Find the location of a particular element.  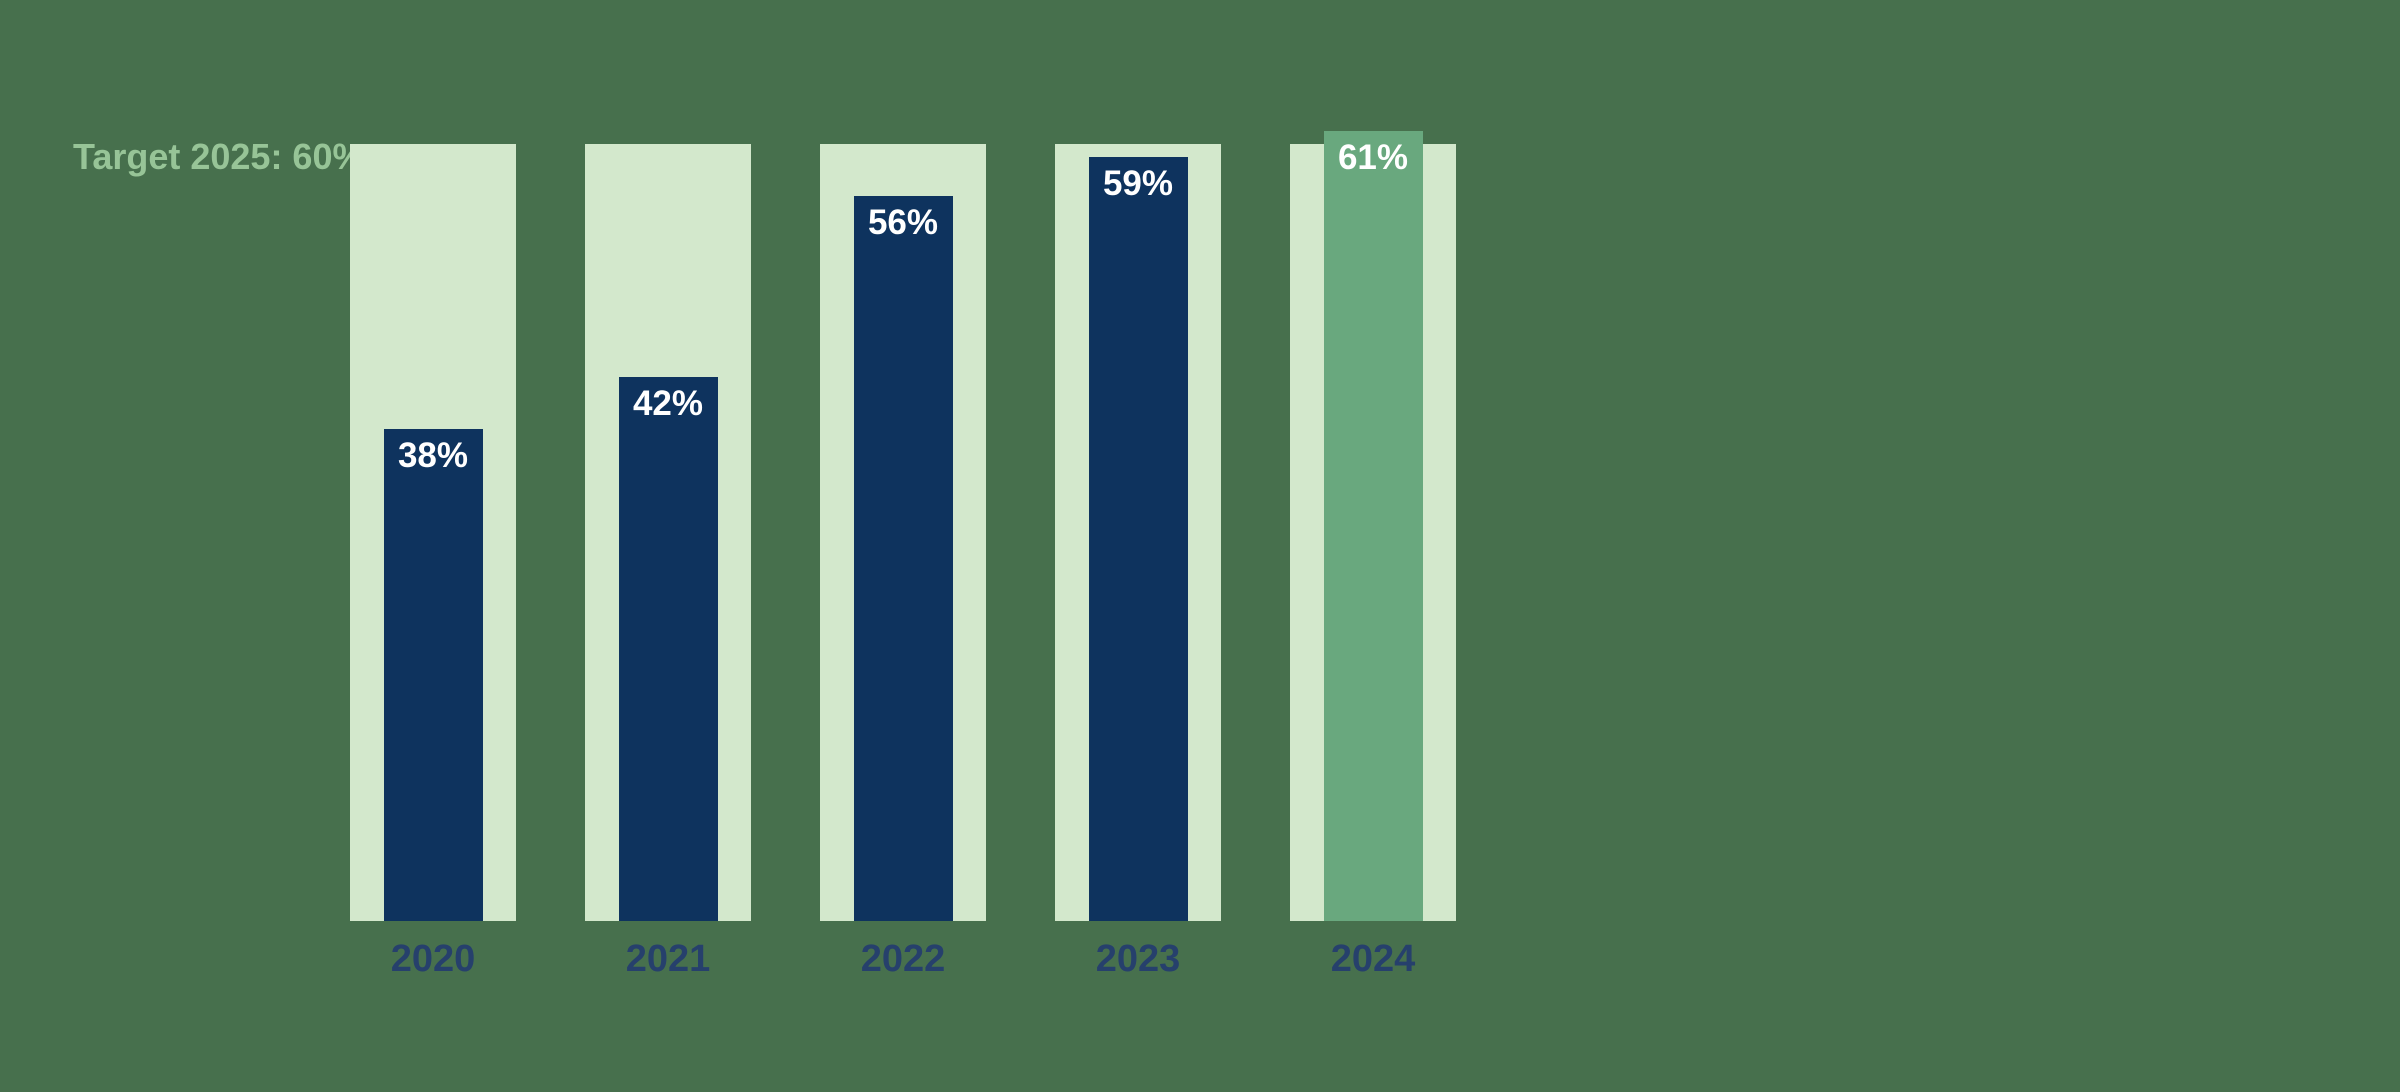

value-label: 56% is located at coordinates (903, 222).